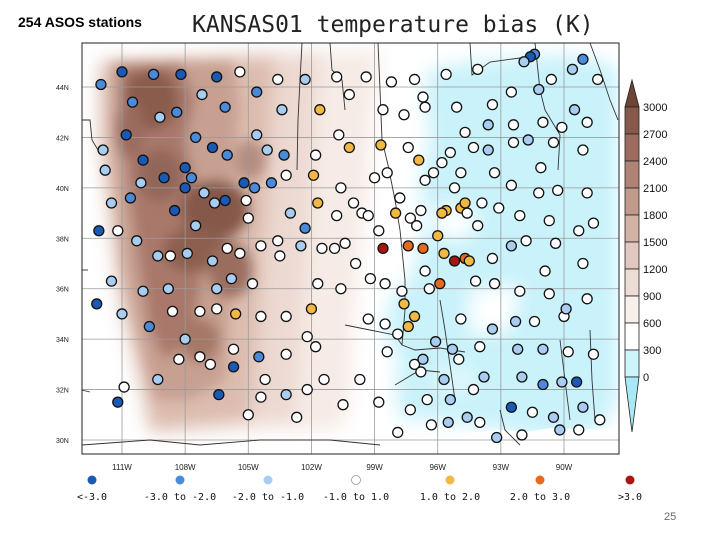  I want to click on lat-label: 38N, so click(62, 239).